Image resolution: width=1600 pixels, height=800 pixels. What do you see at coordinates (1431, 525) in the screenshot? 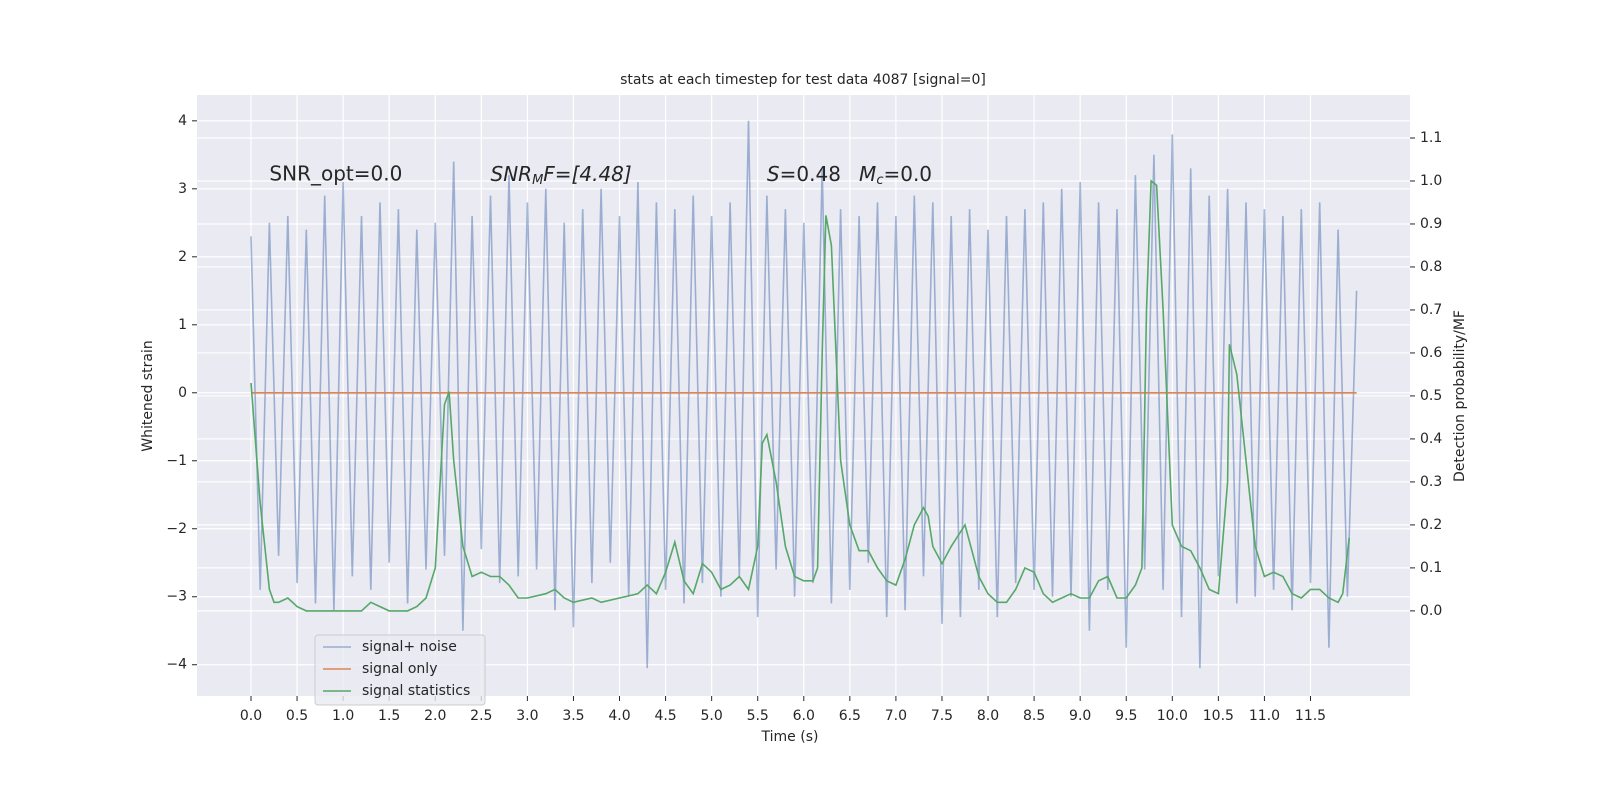
I see `y2-tick-label: 0.2` at bounding box center [1431, 525].